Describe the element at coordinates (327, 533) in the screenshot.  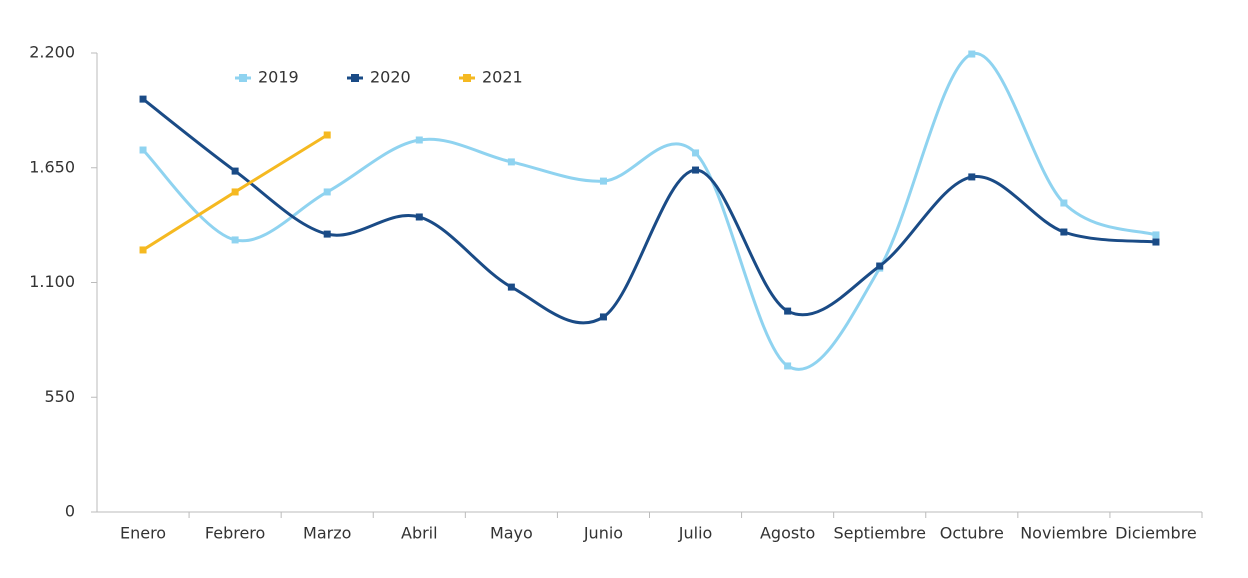
I see `x-tick-label: Marzo` at that location.